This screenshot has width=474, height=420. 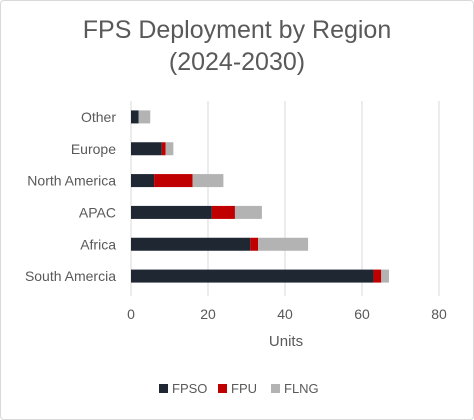 I want to click on bar-fpu-africa, so click(x=254, y=244).